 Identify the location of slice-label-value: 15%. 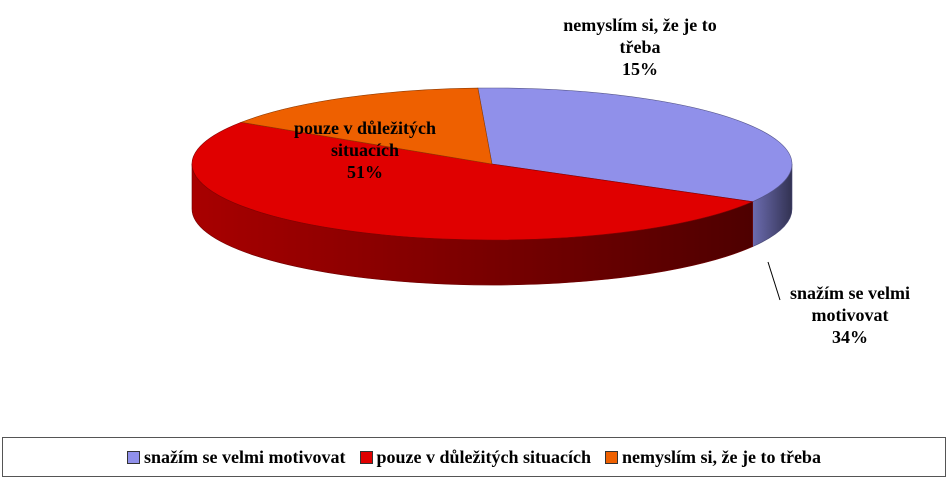
(640, 69).